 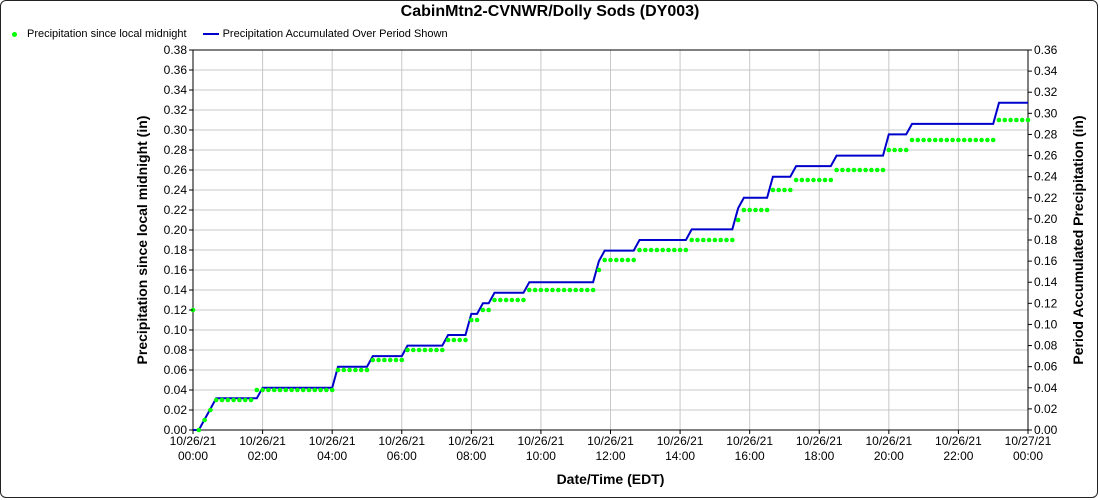 I want to click on y-right-tick-label: 0.06, so click(x=1046, y=367).